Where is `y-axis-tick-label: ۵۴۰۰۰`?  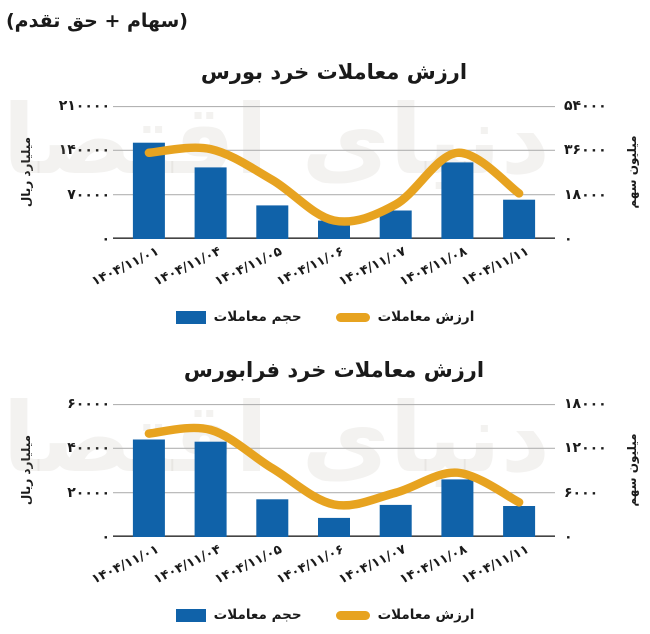
y-axis-tick-label: ۵۴۰۰۰ is located at coordinates (585, 106).